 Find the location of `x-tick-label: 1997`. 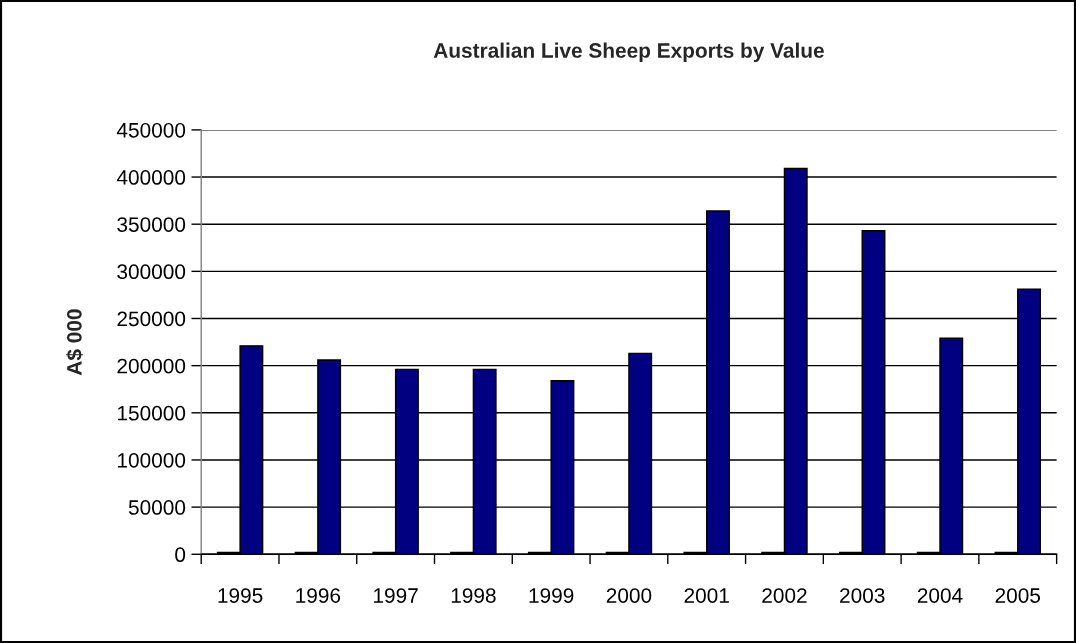

x-tick-label: 1997 is located at coordinates (396, 595).